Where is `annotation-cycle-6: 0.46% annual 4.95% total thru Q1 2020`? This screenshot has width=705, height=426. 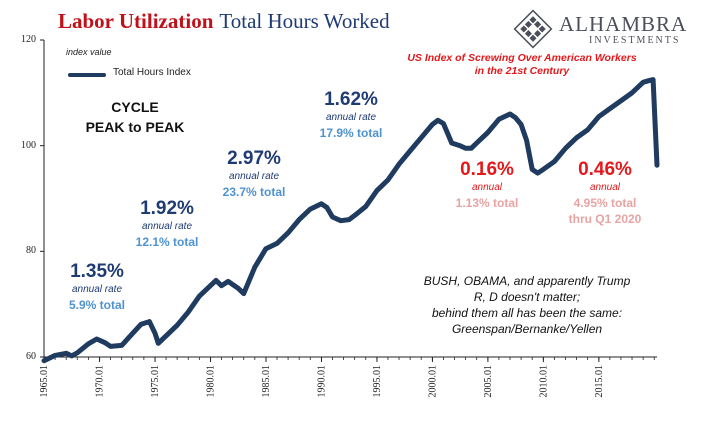 annotation-cycle-6: 0.46% annual 4.95% total thru Q1 2020 is located at coordinates (605, 193).